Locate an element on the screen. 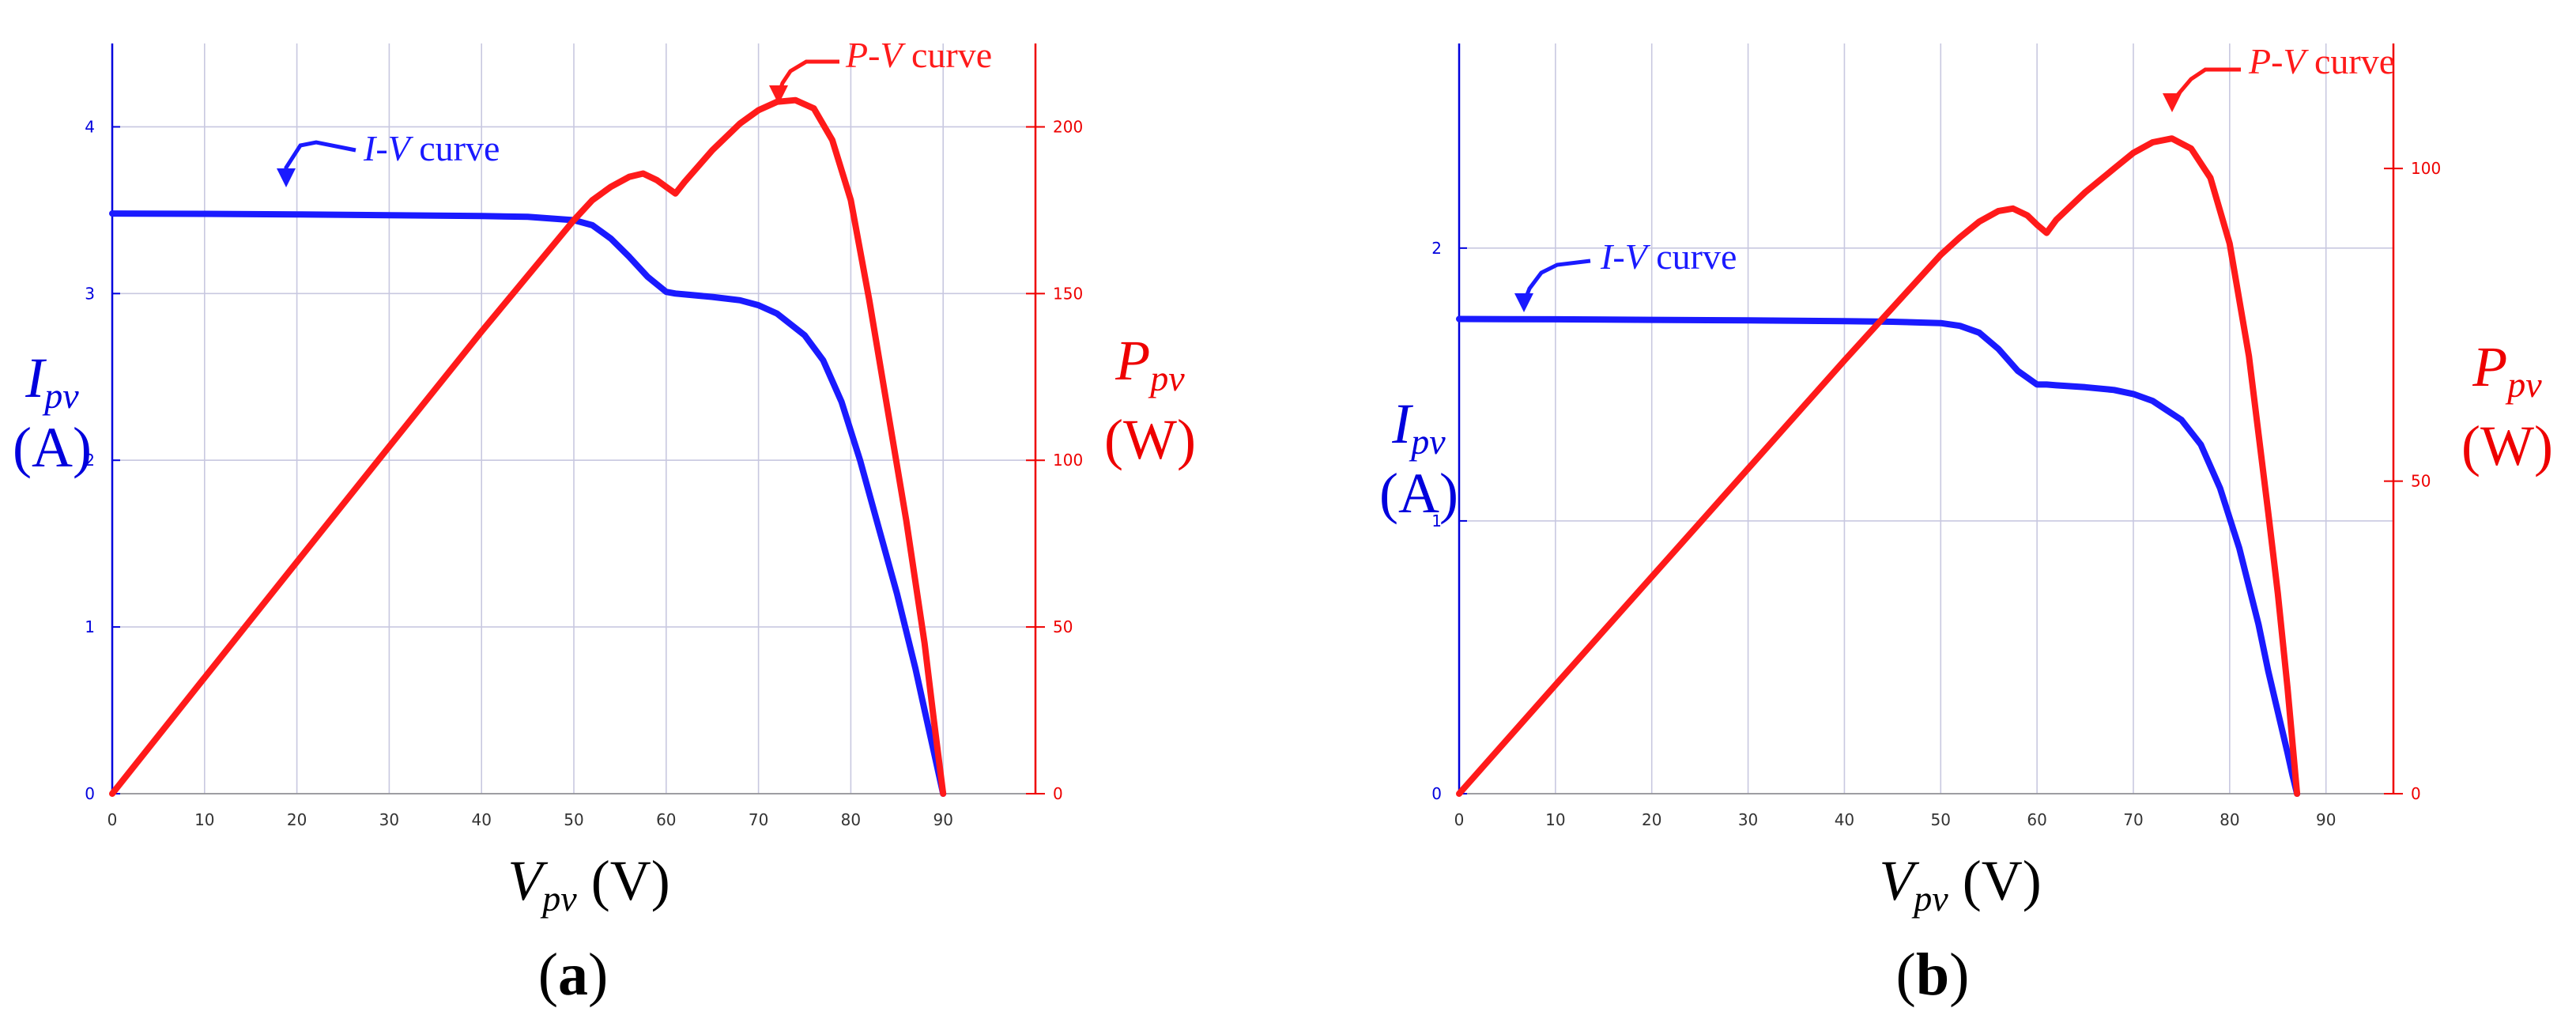 This screenshot has height=1019, width=2576. y-right-tick-label: 200 is located at coordinates (1068, 126).